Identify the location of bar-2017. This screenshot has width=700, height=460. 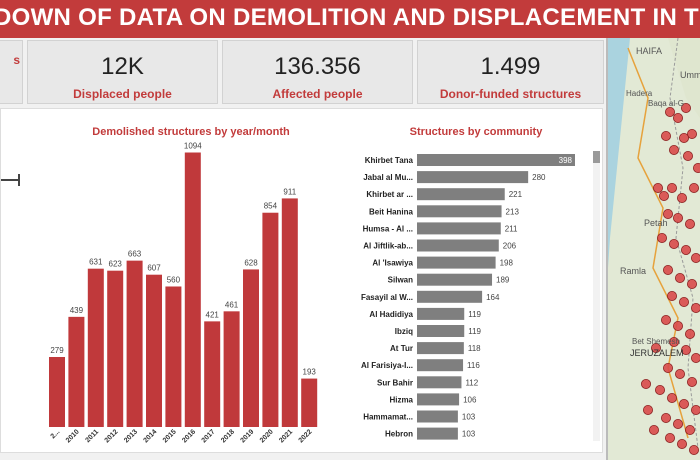
(212, 374).